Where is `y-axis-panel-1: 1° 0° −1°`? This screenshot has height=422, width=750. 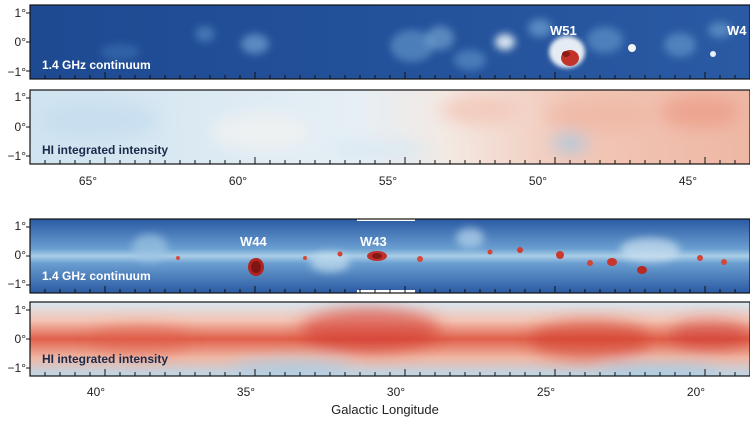
y-axis-panel-1: 1° 0° −1° is located at coordinates (17, 126).